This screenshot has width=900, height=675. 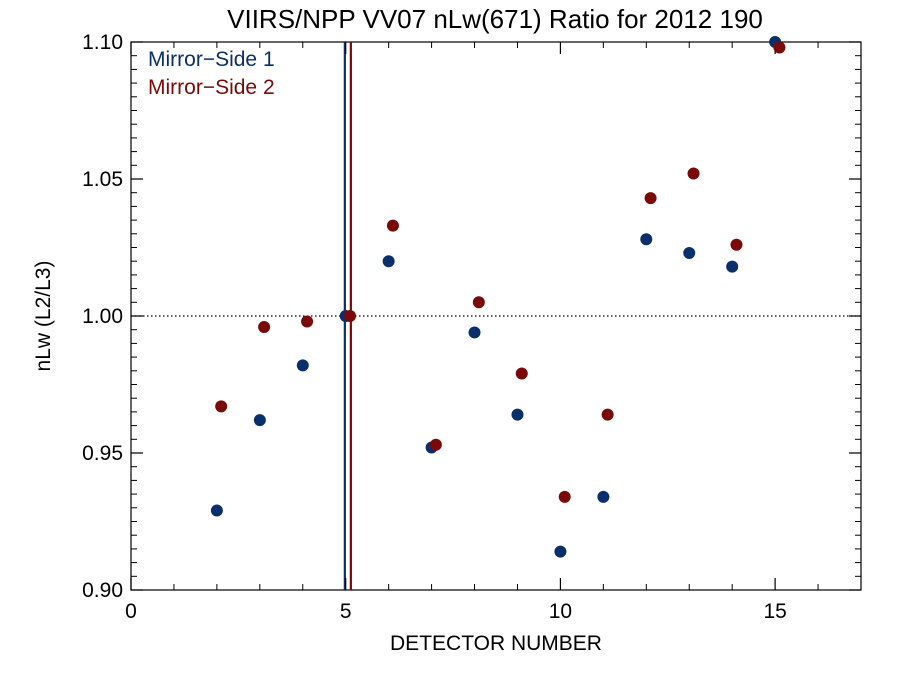 What do you see at coordinates (456, 611) in the screenshot?
I see `x-tick-labels: 0 5 10 15` at bounding box center [456, 611].